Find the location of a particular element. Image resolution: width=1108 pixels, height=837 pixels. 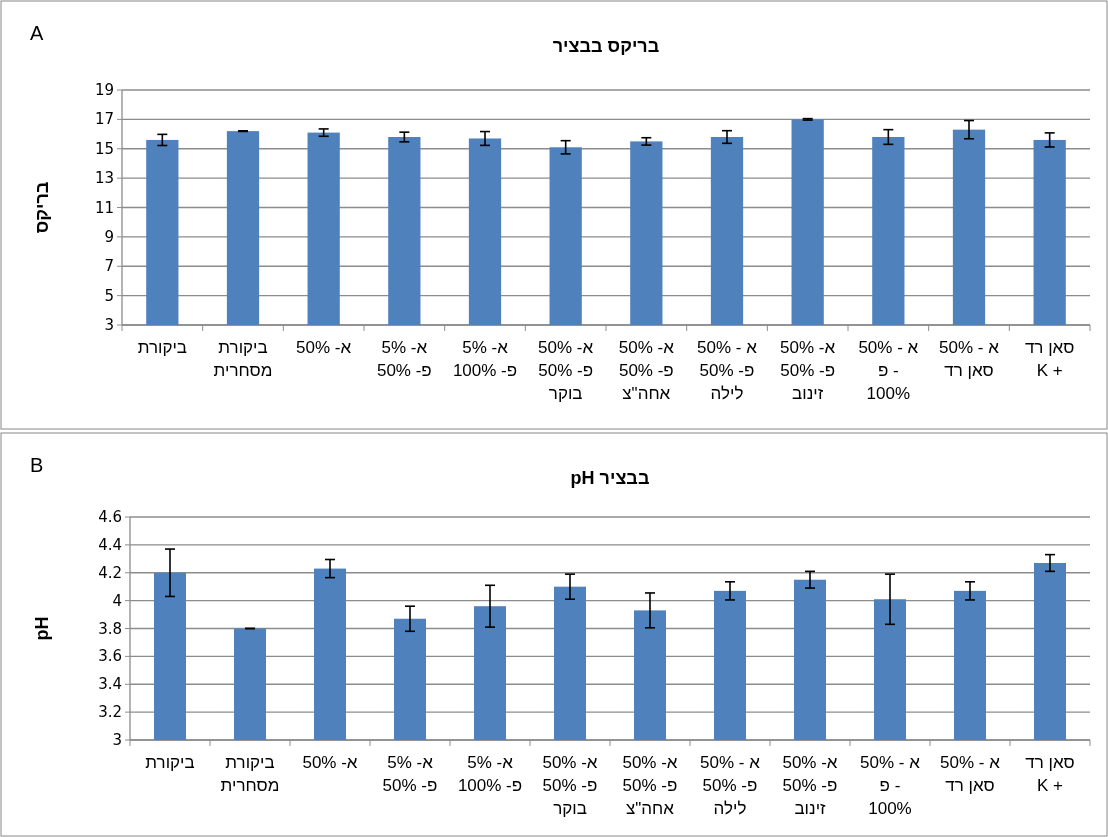

y-axis-title: בריקס is located at coordinates (42, 207).